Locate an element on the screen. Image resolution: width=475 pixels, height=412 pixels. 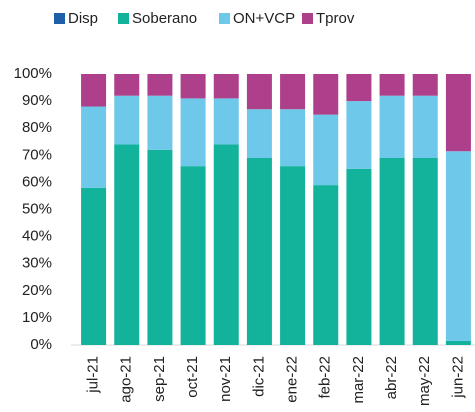
y-tick-label: 50% is located at coordinates (37, 208).